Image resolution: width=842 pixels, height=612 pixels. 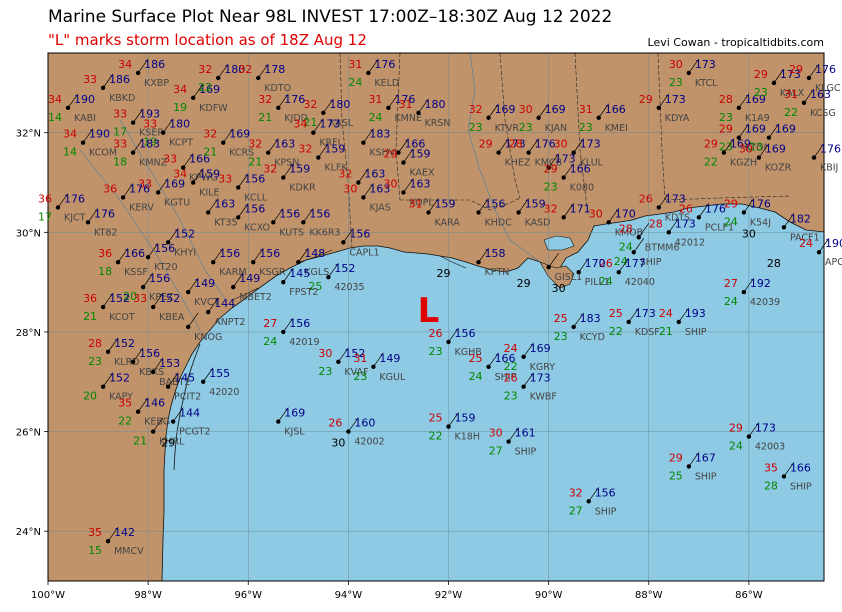 I want to click on station-id: KHDC, so click(x=499, y=222).